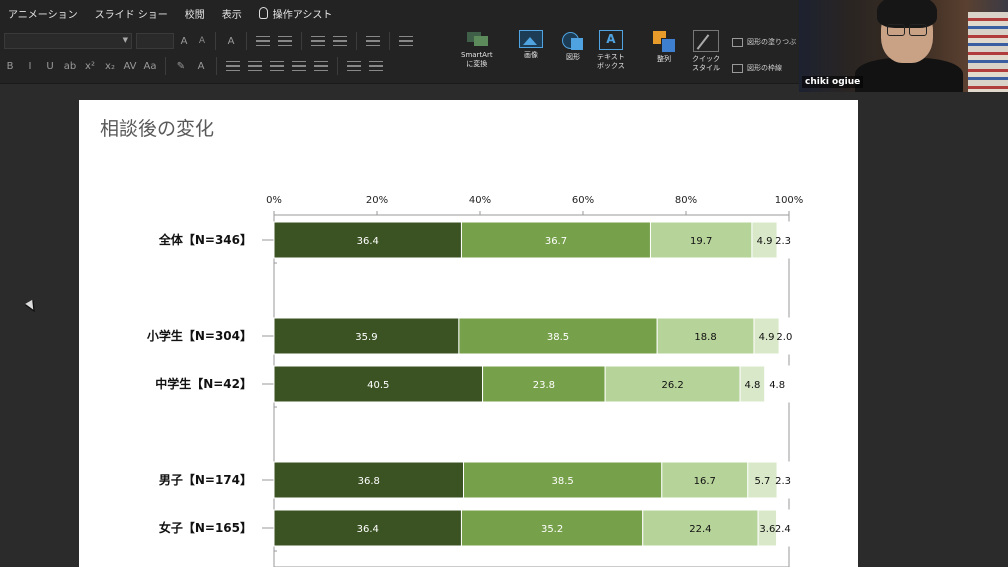 This screenshot has height=567, width=1008. I want to click on participant-name: chiki ogiue, so click(833, 82).